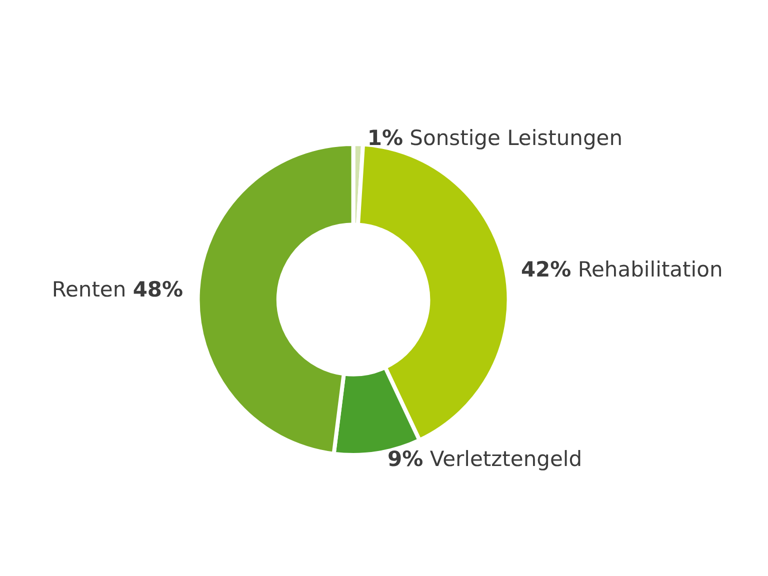 This screenshot has height=576, width=768. What do you see at coordinates (158, 289) in the screenshot?
I see `data-label: 48%` at bounding box center [158, 289].